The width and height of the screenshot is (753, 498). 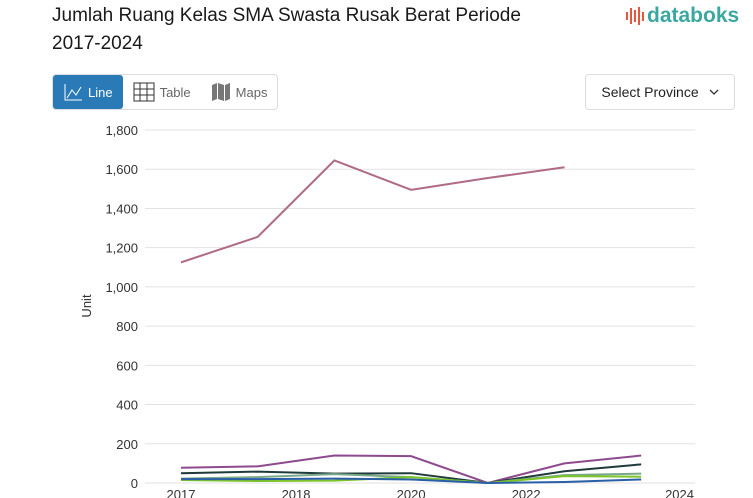 What do you see at coordinates (679, 492) in the screenshot?
I see `x-tick-label: 2024` at bounding box center [679, 492].